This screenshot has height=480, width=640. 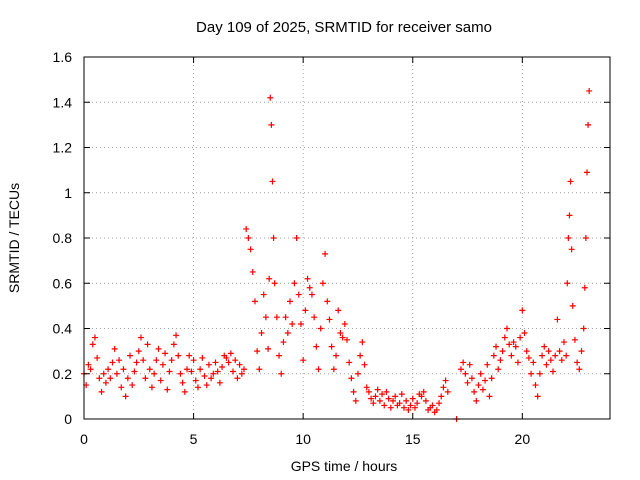 I want to click on y-tick-label: 0, so click(x=68, y=419).